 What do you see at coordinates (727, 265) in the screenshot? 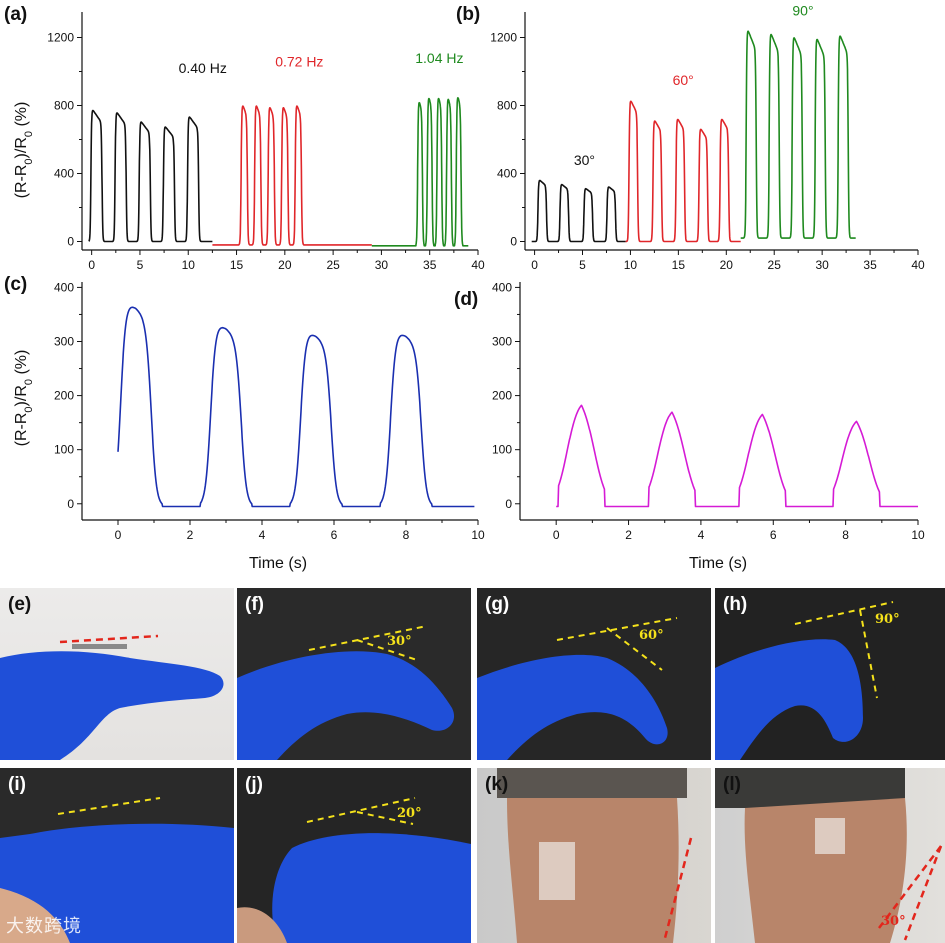
I see `x-tick-label: 20` at bounding box center [727, 265].